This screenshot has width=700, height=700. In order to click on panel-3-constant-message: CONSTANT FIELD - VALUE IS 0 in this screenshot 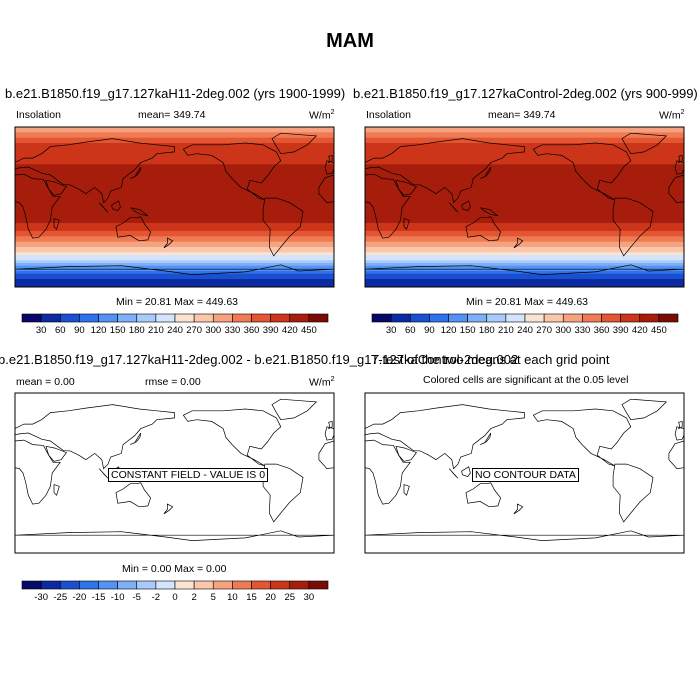, I will do `click(188, 475)`.